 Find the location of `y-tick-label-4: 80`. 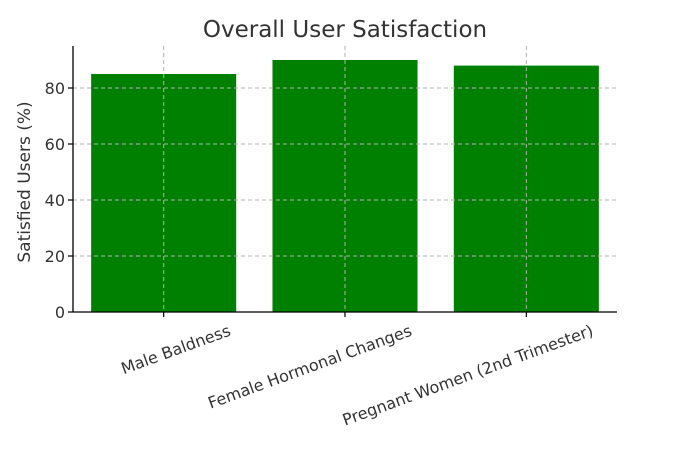

y-tick-label-4: 80 is located at coordinates (55, 88).